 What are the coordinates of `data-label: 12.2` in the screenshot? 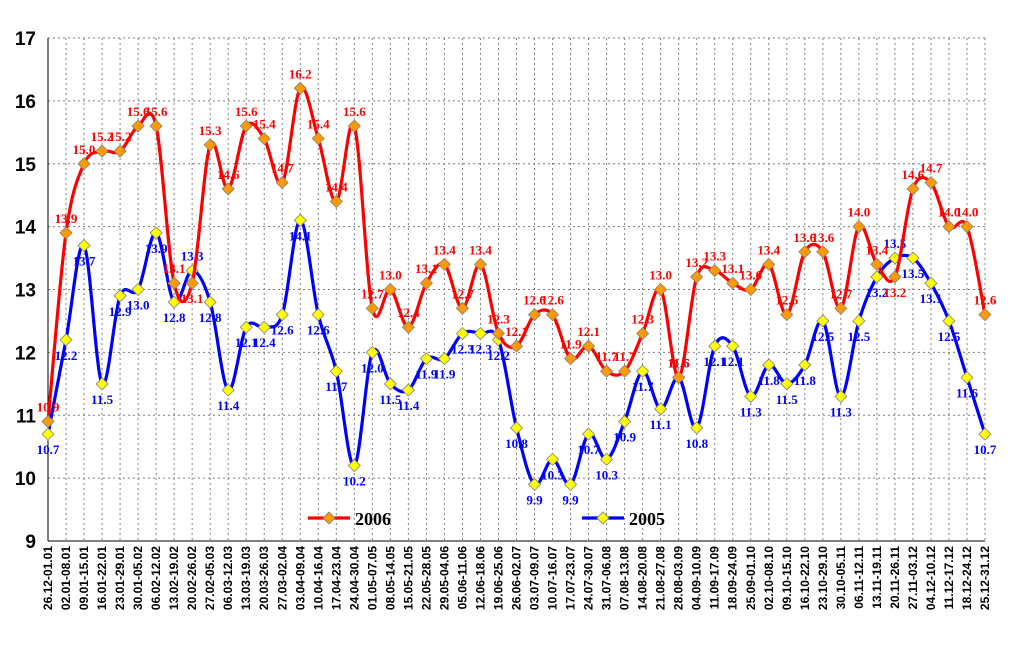 It's located at (66, 355).